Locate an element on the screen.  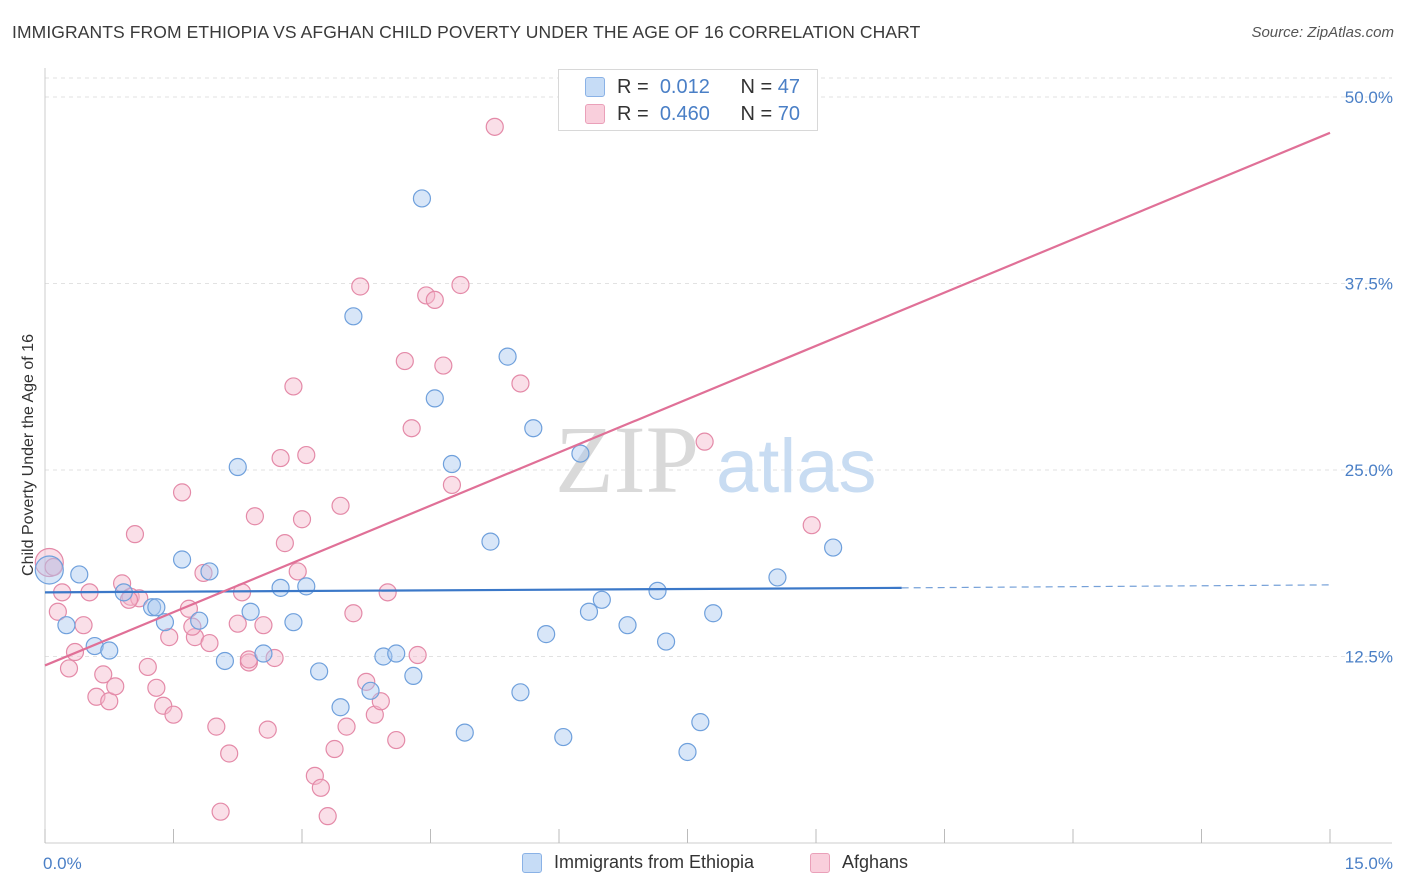
x-tick-label: 0.0% is located at coordinates (62, 863).